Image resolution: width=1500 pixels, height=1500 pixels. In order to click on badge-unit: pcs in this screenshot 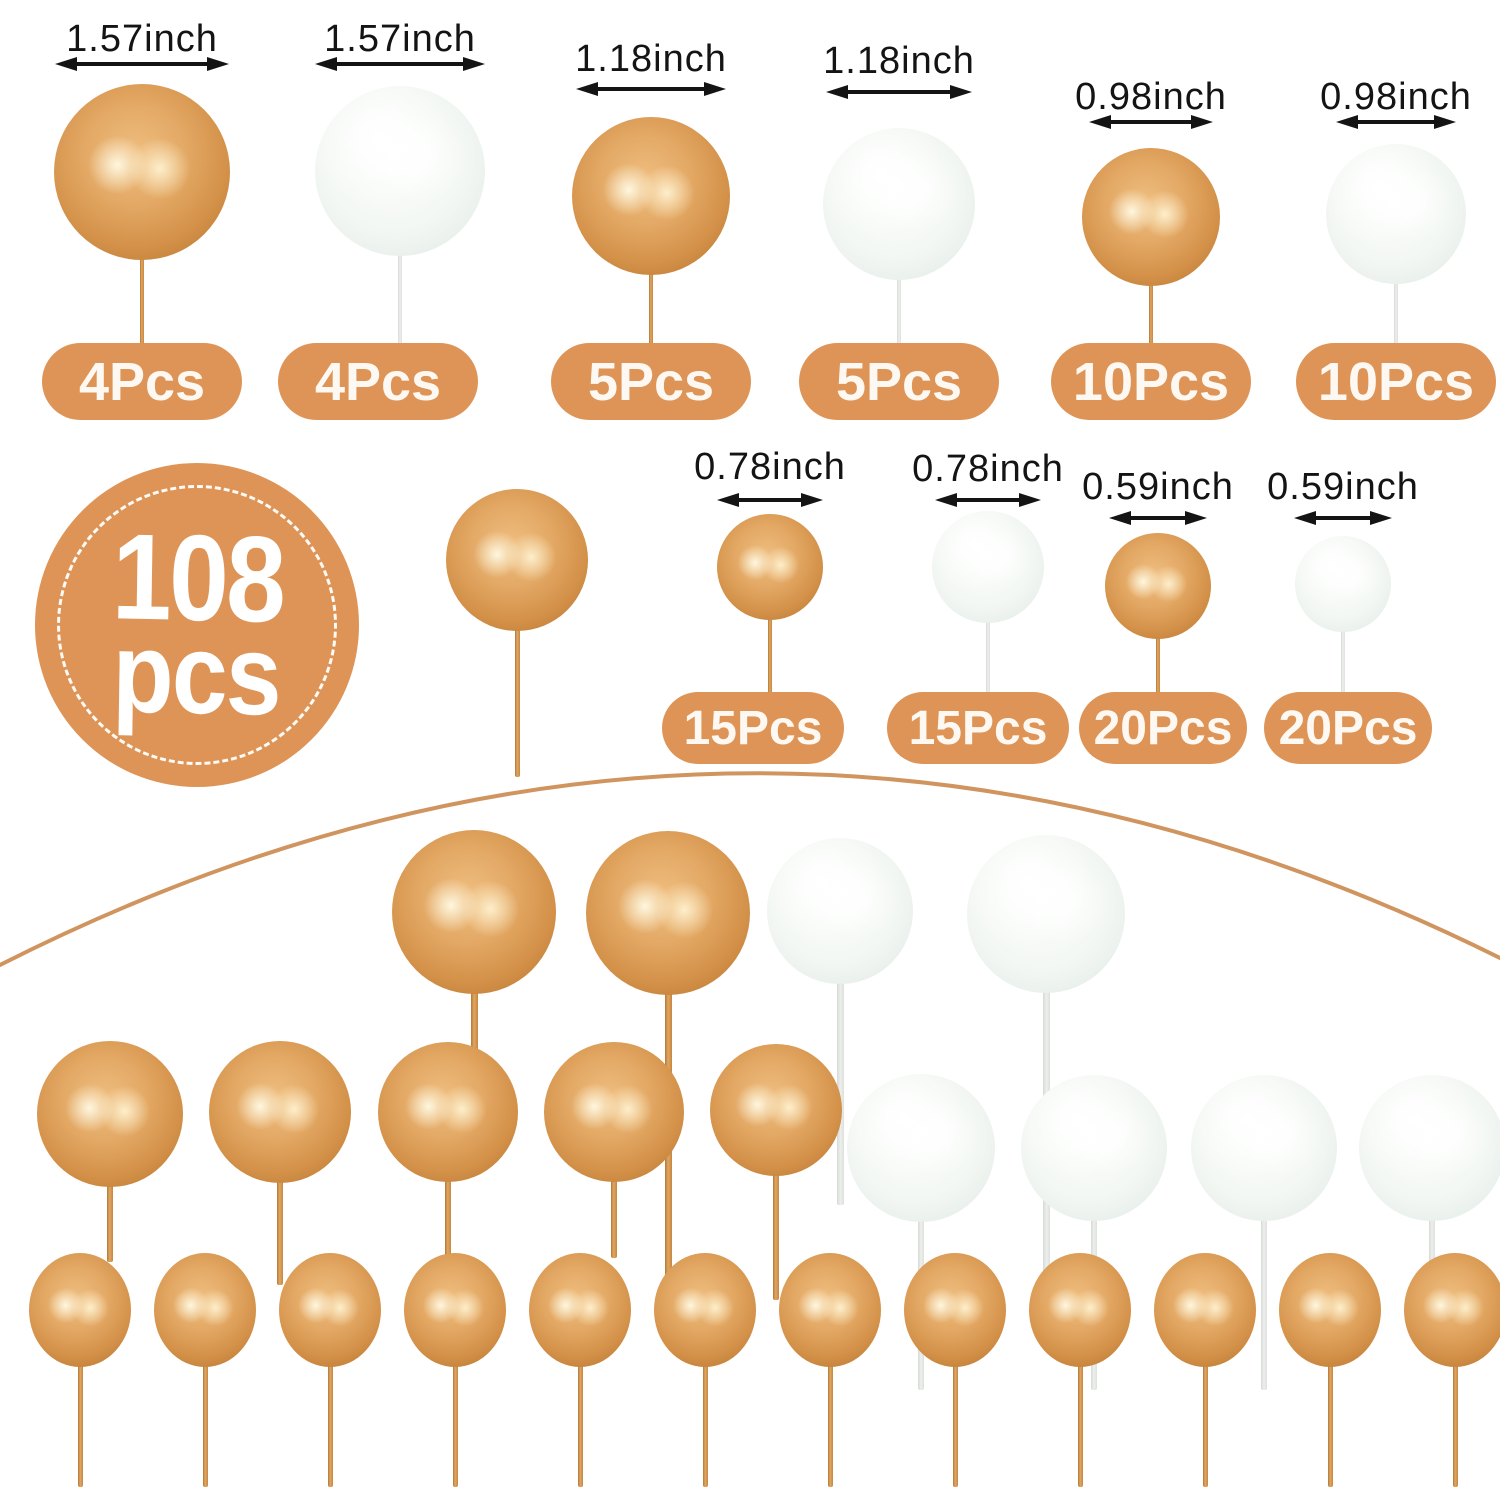, I will do `click(196, 674)`.